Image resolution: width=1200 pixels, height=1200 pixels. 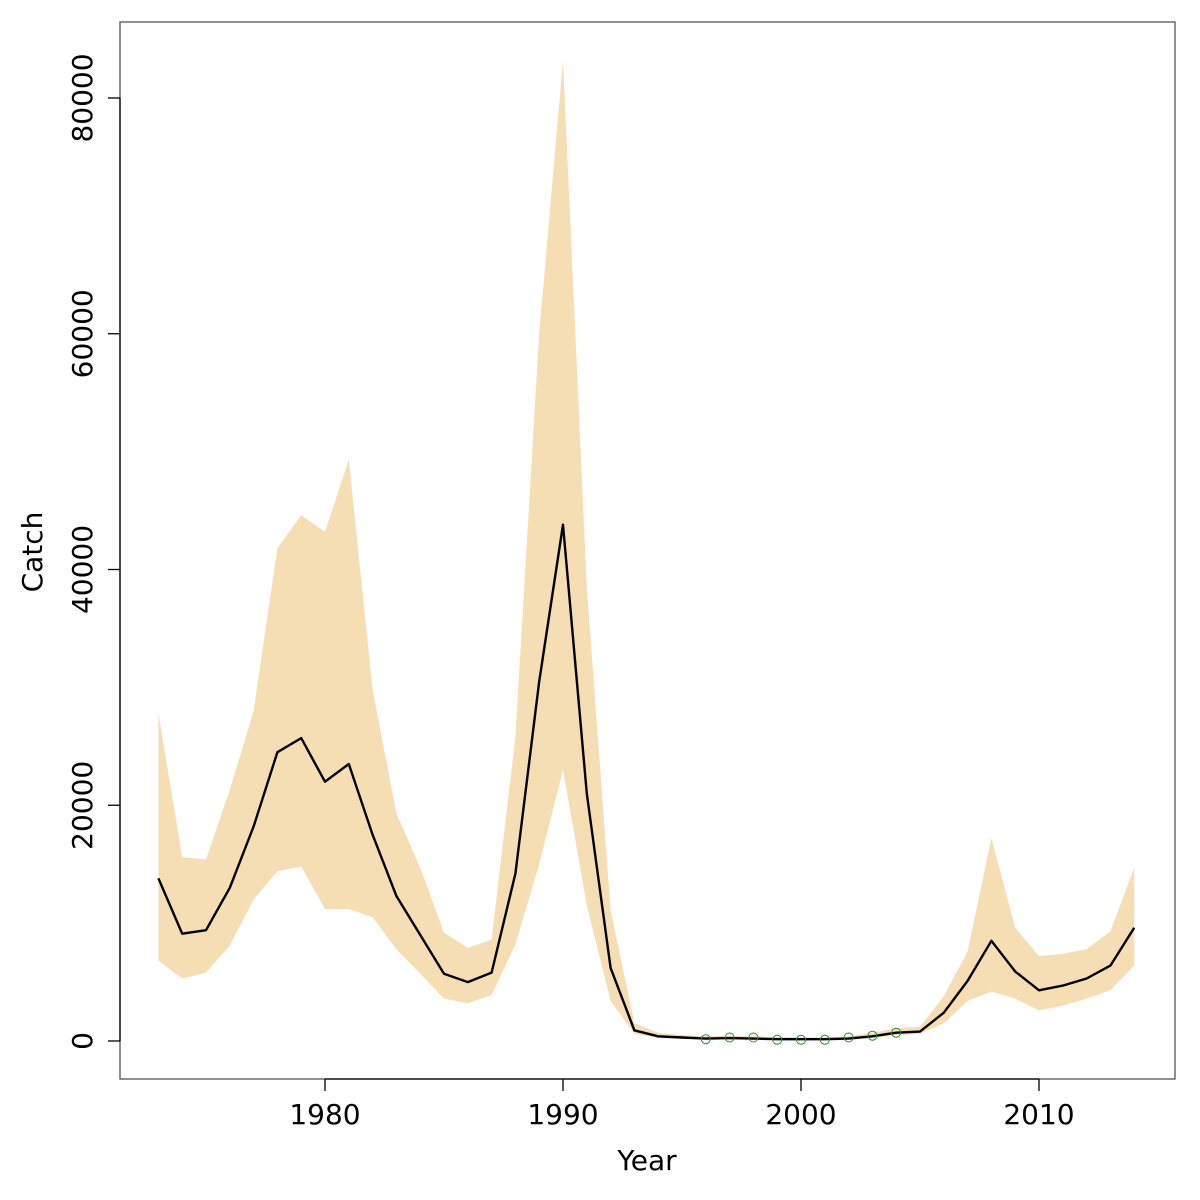 I want to click on observed-points, so click(x=801, y=1036).